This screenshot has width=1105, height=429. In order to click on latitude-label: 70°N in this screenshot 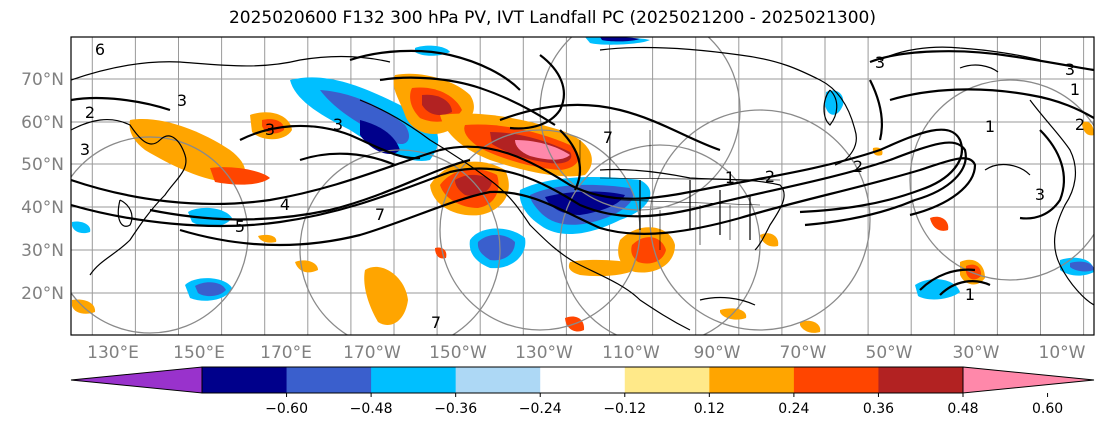, I will do `click(42, 80)`.